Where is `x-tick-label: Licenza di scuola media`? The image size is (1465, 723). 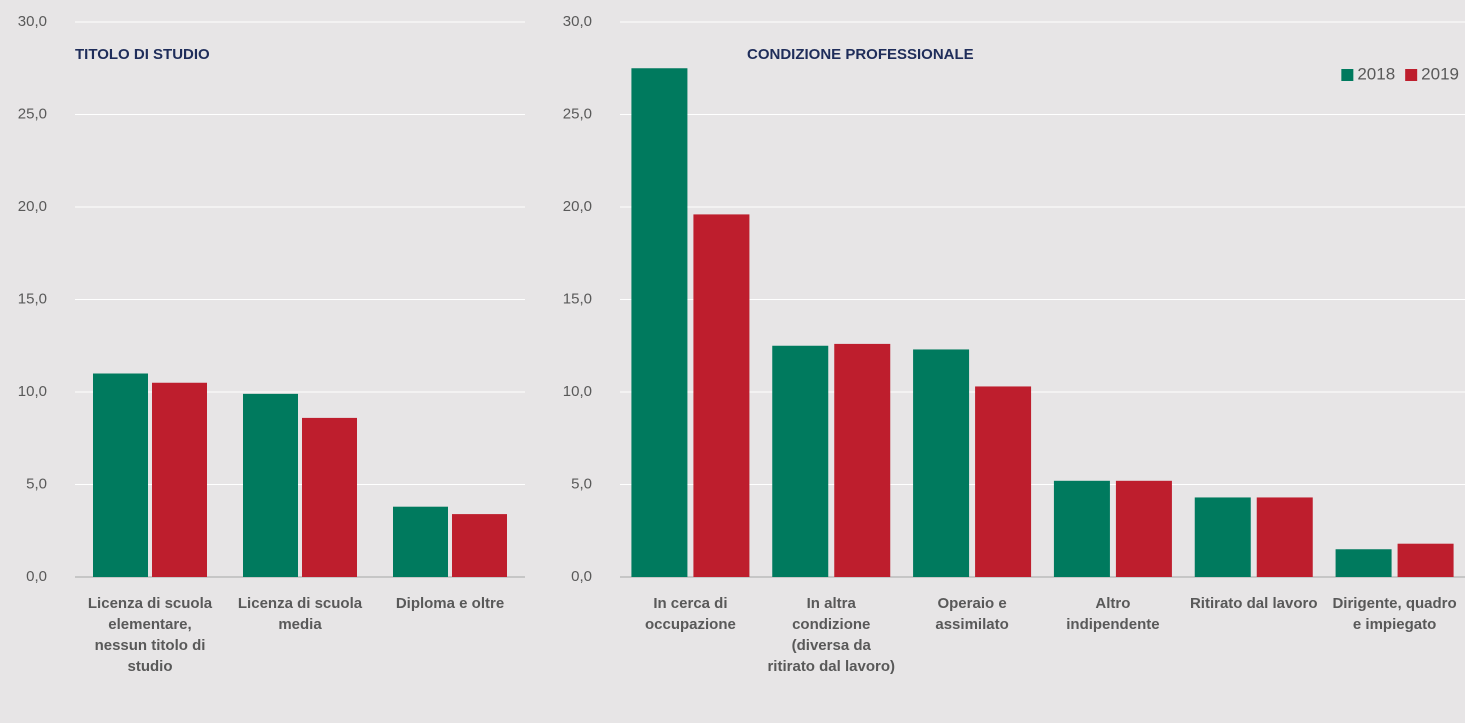
x-tick-label: Licenza di scuola media is located at coordinates (300, 614).